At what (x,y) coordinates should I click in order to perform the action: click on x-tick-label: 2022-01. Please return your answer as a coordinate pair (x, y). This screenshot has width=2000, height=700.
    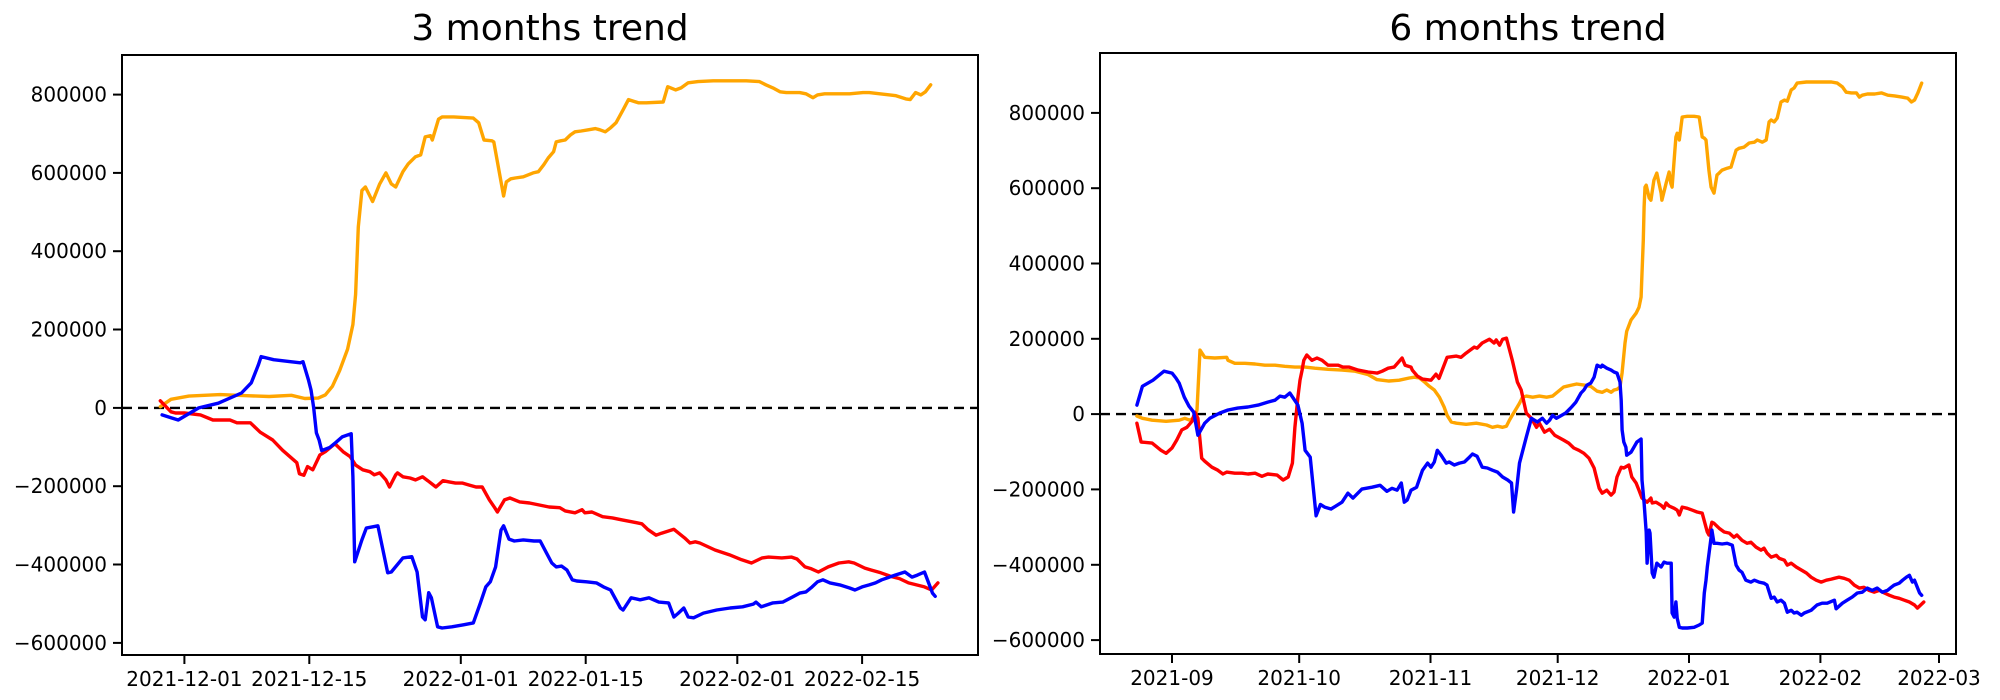
    Looking at the image, I should click on (1689, 678).